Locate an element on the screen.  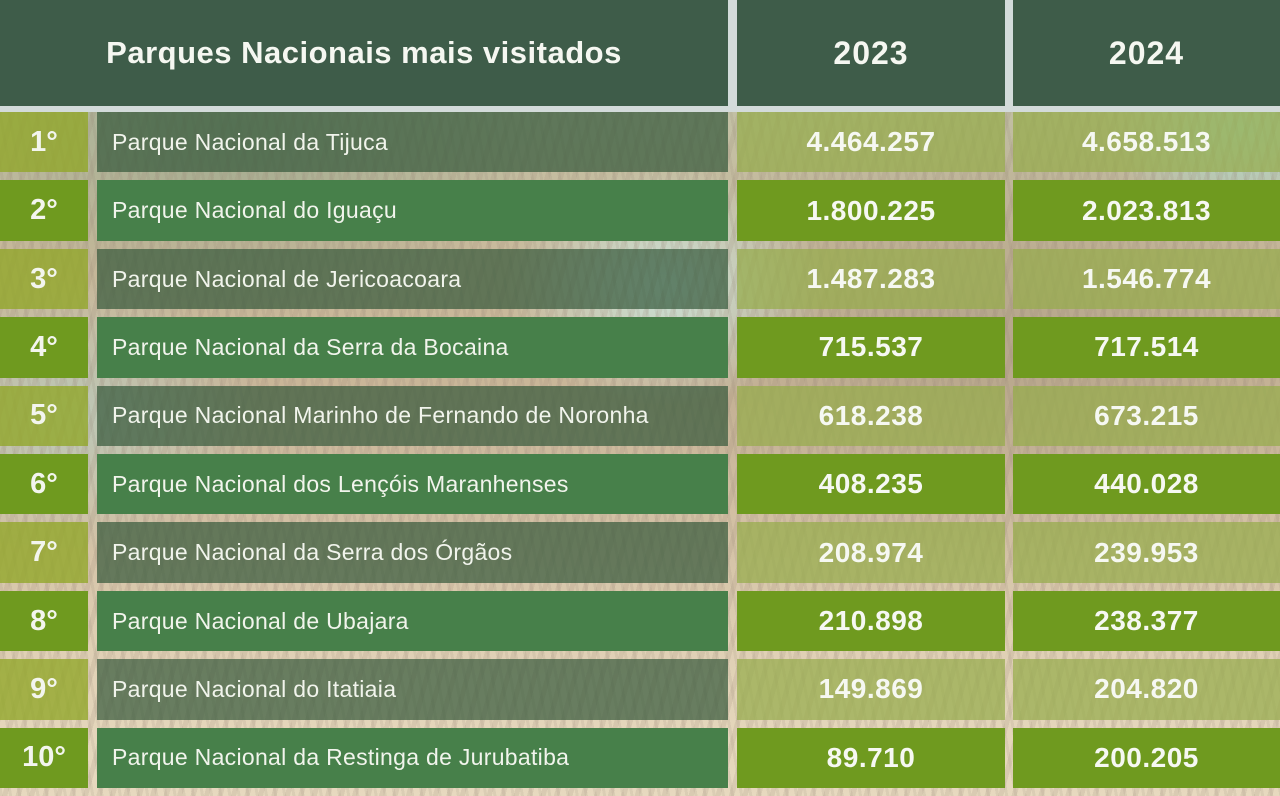
visitors-2024-cell: 2.023.813 is located at coordinates (1146, 210).